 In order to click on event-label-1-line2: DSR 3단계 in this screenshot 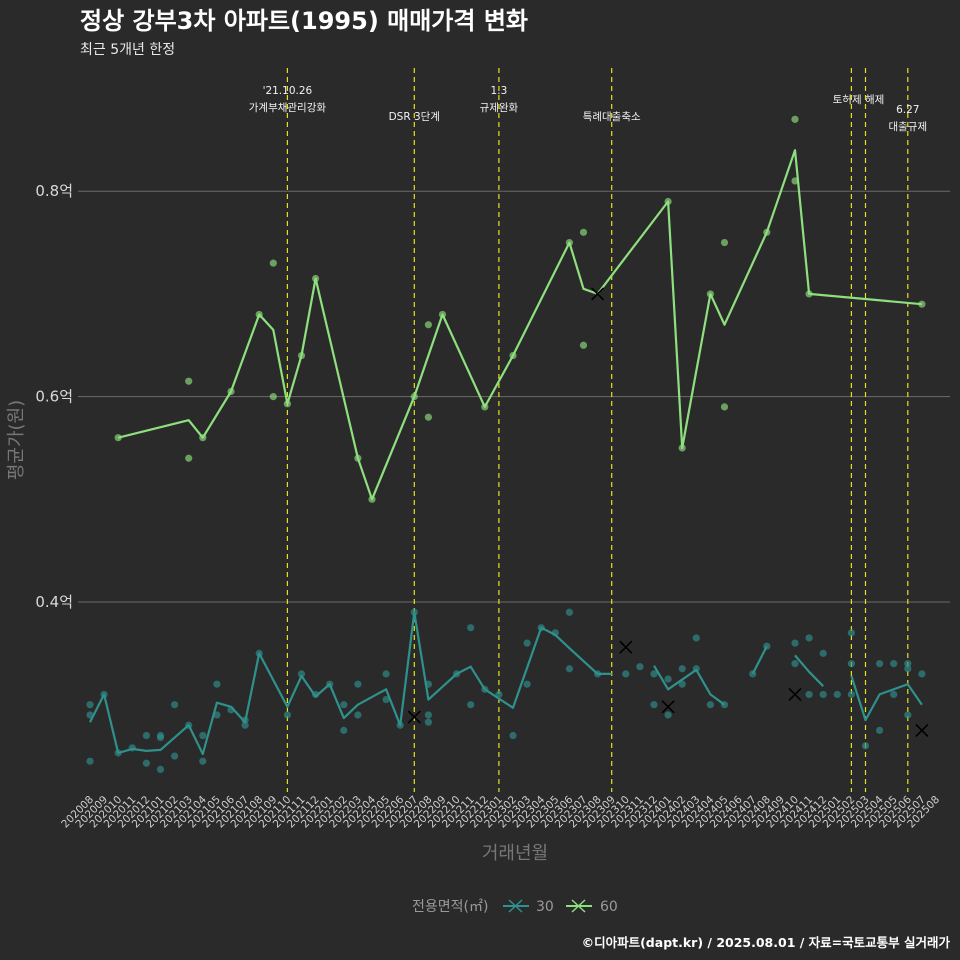, I will do `click(414, 117)`.